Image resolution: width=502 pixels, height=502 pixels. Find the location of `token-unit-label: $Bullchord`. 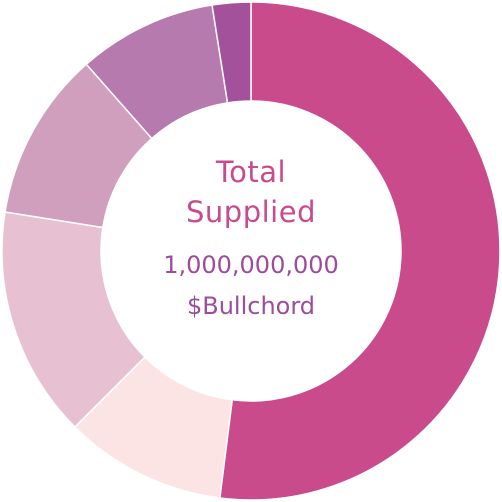

token-unit-label: $Bullchord is located at coordinates (251, 306).